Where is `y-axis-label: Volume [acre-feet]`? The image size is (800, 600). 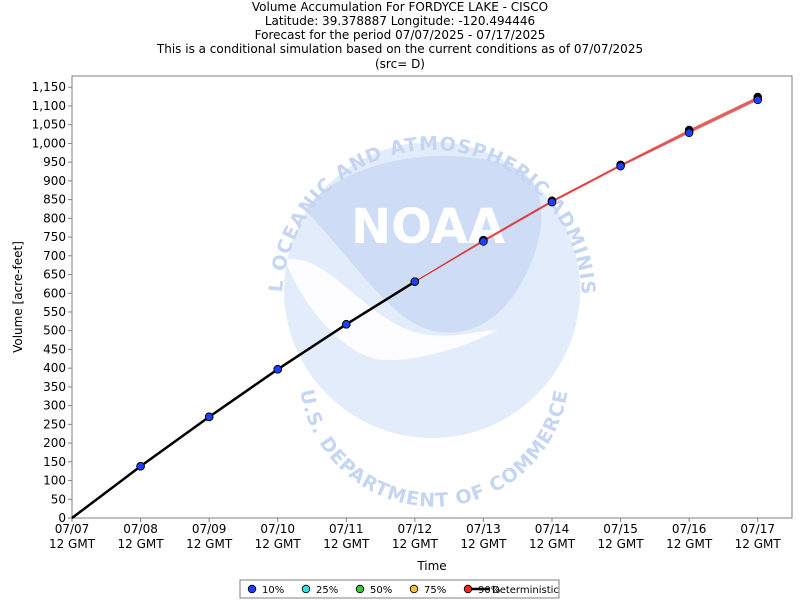 y-axis-label: Volume [acre-feet] is located at coordinates (18, 297).